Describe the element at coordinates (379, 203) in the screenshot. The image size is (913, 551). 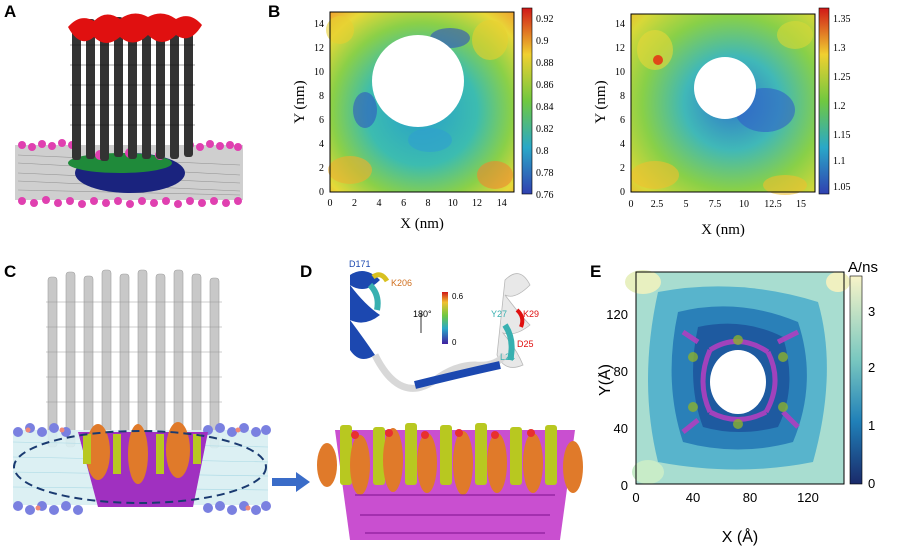
I see `x-tick: 4` at that location.